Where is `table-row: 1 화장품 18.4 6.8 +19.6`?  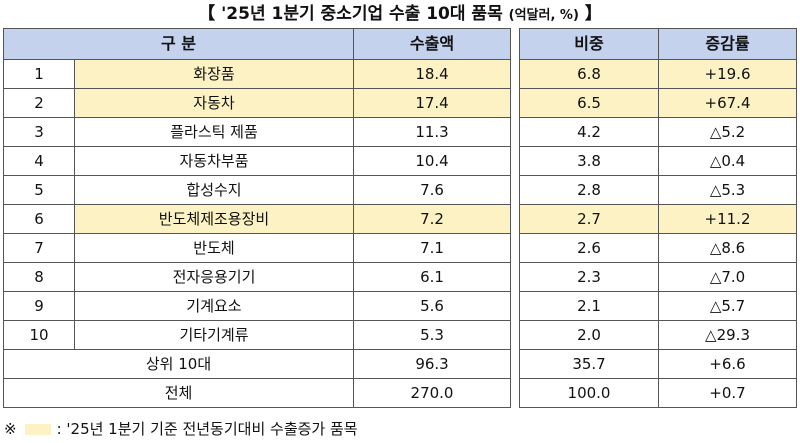
table-row: 1 화장품 18.4 6.8 +19.6 is located at coordinates (400, 74).